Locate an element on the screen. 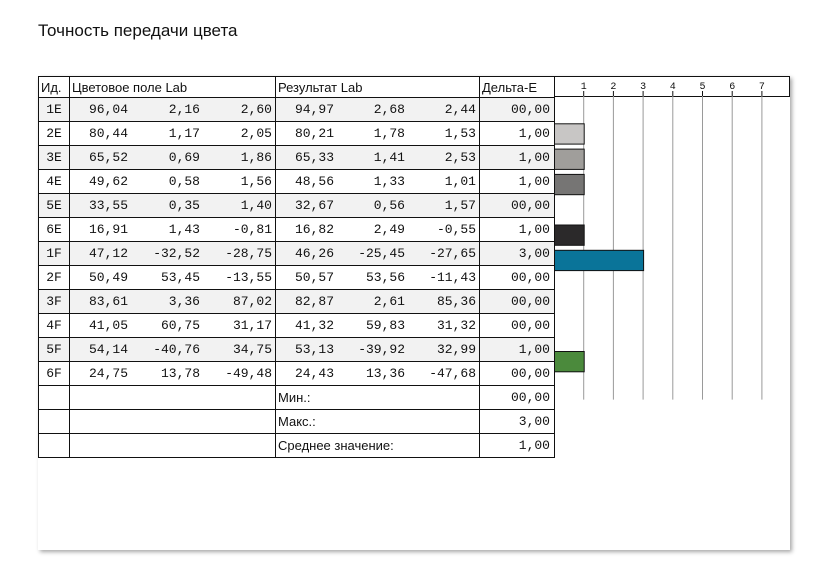  l-value: 82,87 is located at coordinates (314, 301).